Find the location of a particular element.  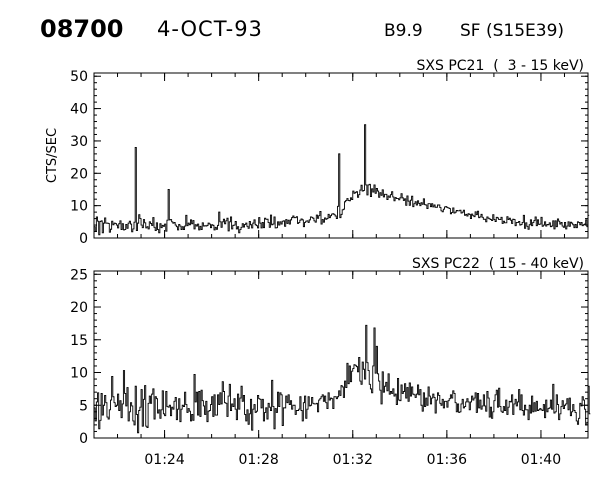

event-date: 4-OCT-93 is located at coordinates (210, 29).